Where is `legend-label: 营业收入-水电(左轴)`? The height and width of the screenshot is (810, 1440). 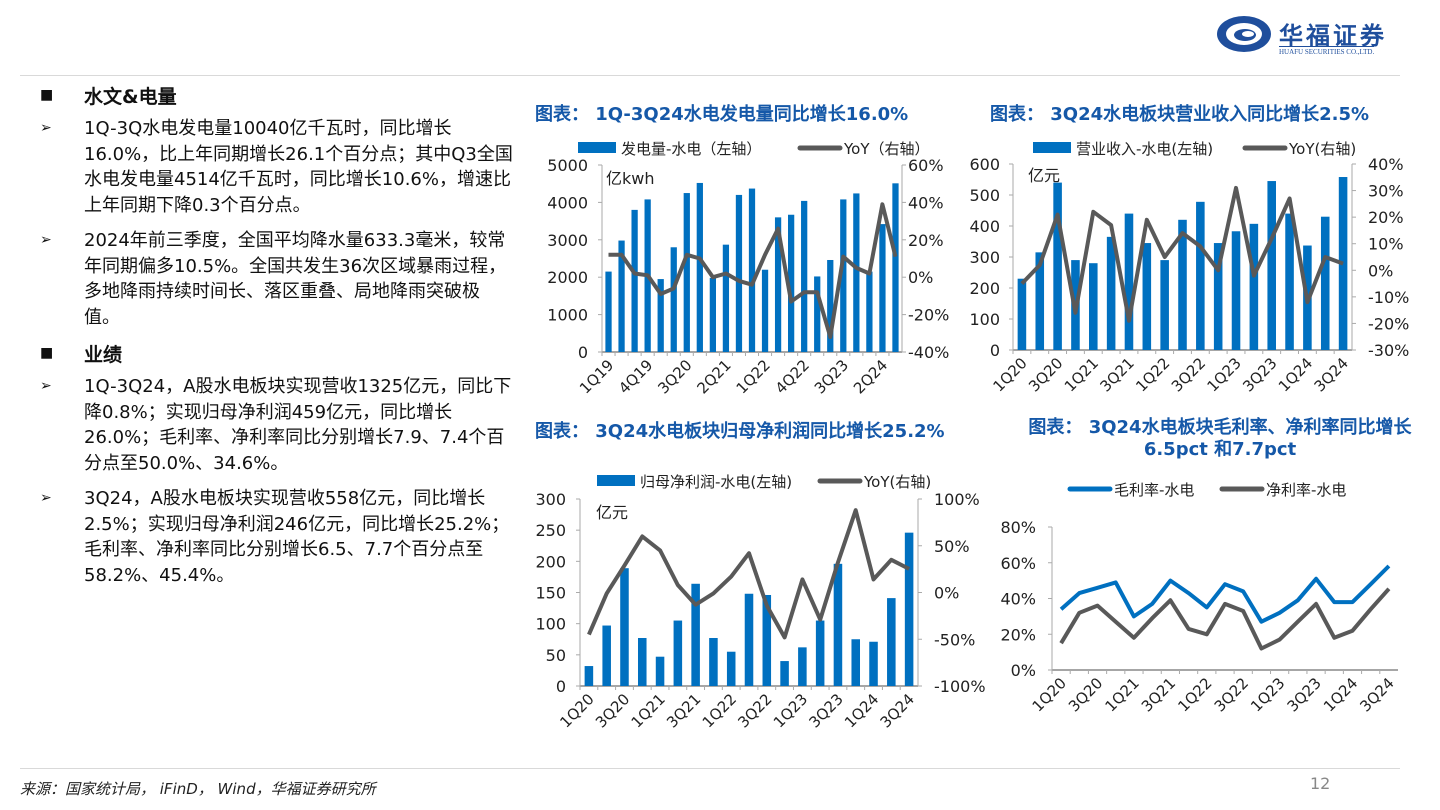
legend-label: 营业收入-水电(左轴) is located at coordinates (1144, 149).